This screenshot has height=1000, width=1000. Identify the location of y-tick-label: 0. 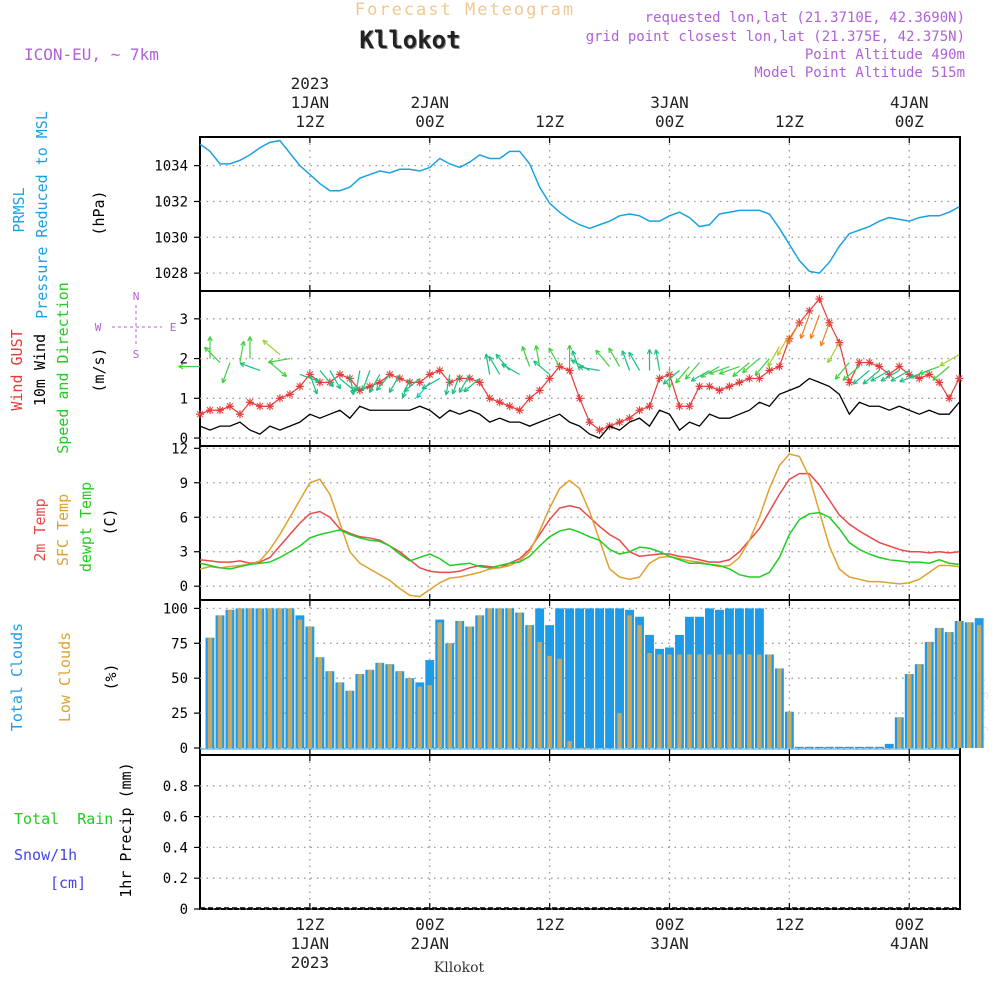
(184, 439).